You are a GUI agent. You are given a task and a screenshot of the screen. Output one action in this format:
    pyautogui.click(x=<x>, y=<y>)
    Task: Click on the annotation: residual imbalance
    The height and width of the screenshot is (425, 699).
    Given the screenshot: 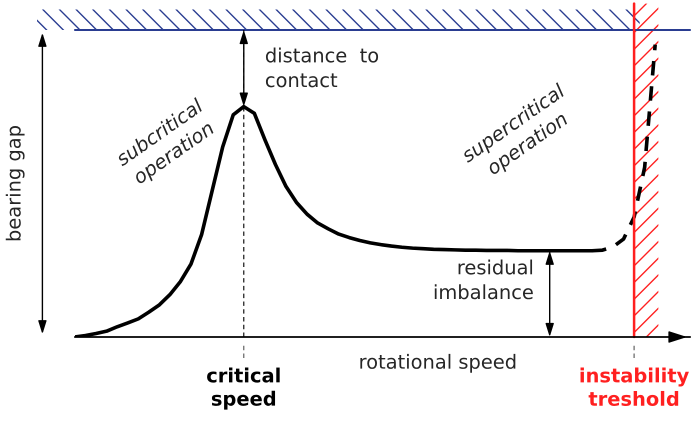 What is the action you would take?
    pyautogui.click(x=483, y=280)
    